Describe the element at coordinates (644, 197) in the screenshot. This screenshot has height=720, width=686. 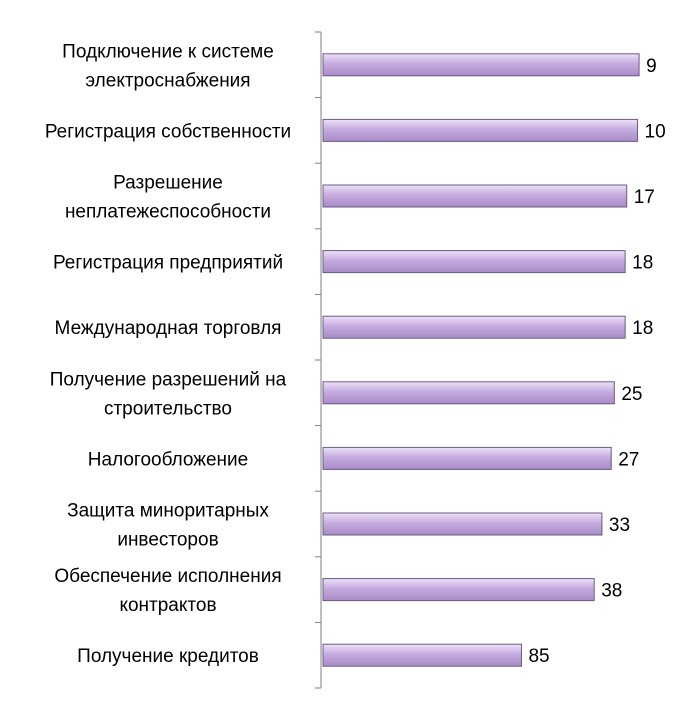
I see `data-label: 17` at that location.